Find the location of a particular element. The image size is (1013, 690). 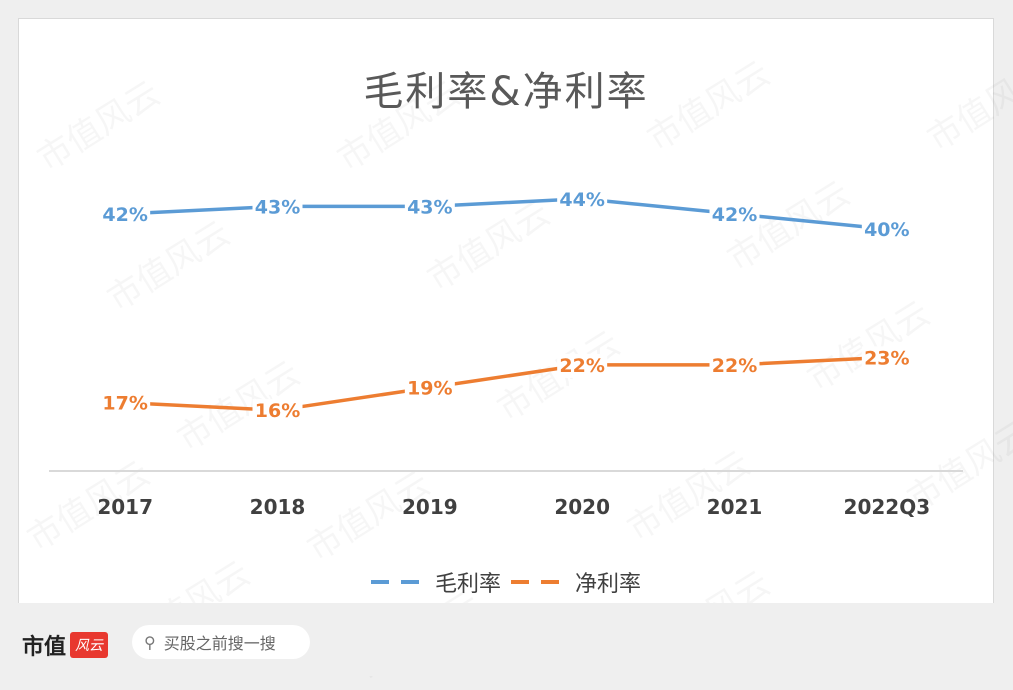

brand-logo: 市值 风云 is located at coordinates (65, 645).